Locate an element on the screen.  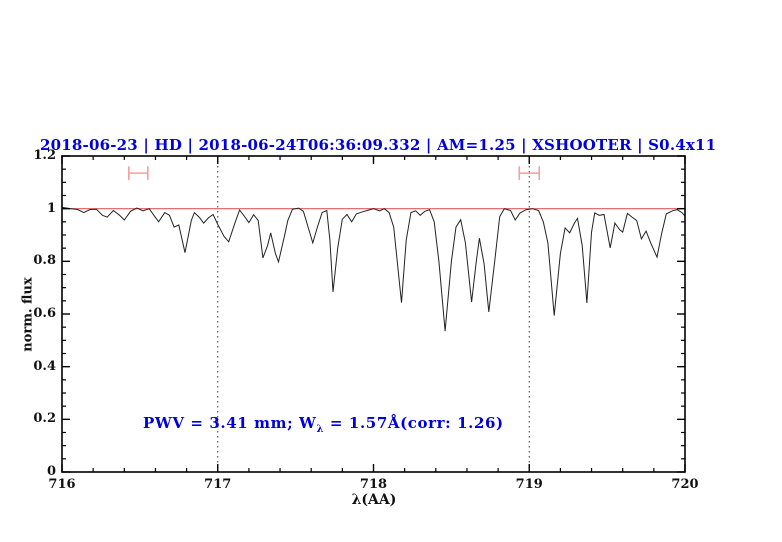
x-tick-label: 719 is located at coordinates (529, 484).